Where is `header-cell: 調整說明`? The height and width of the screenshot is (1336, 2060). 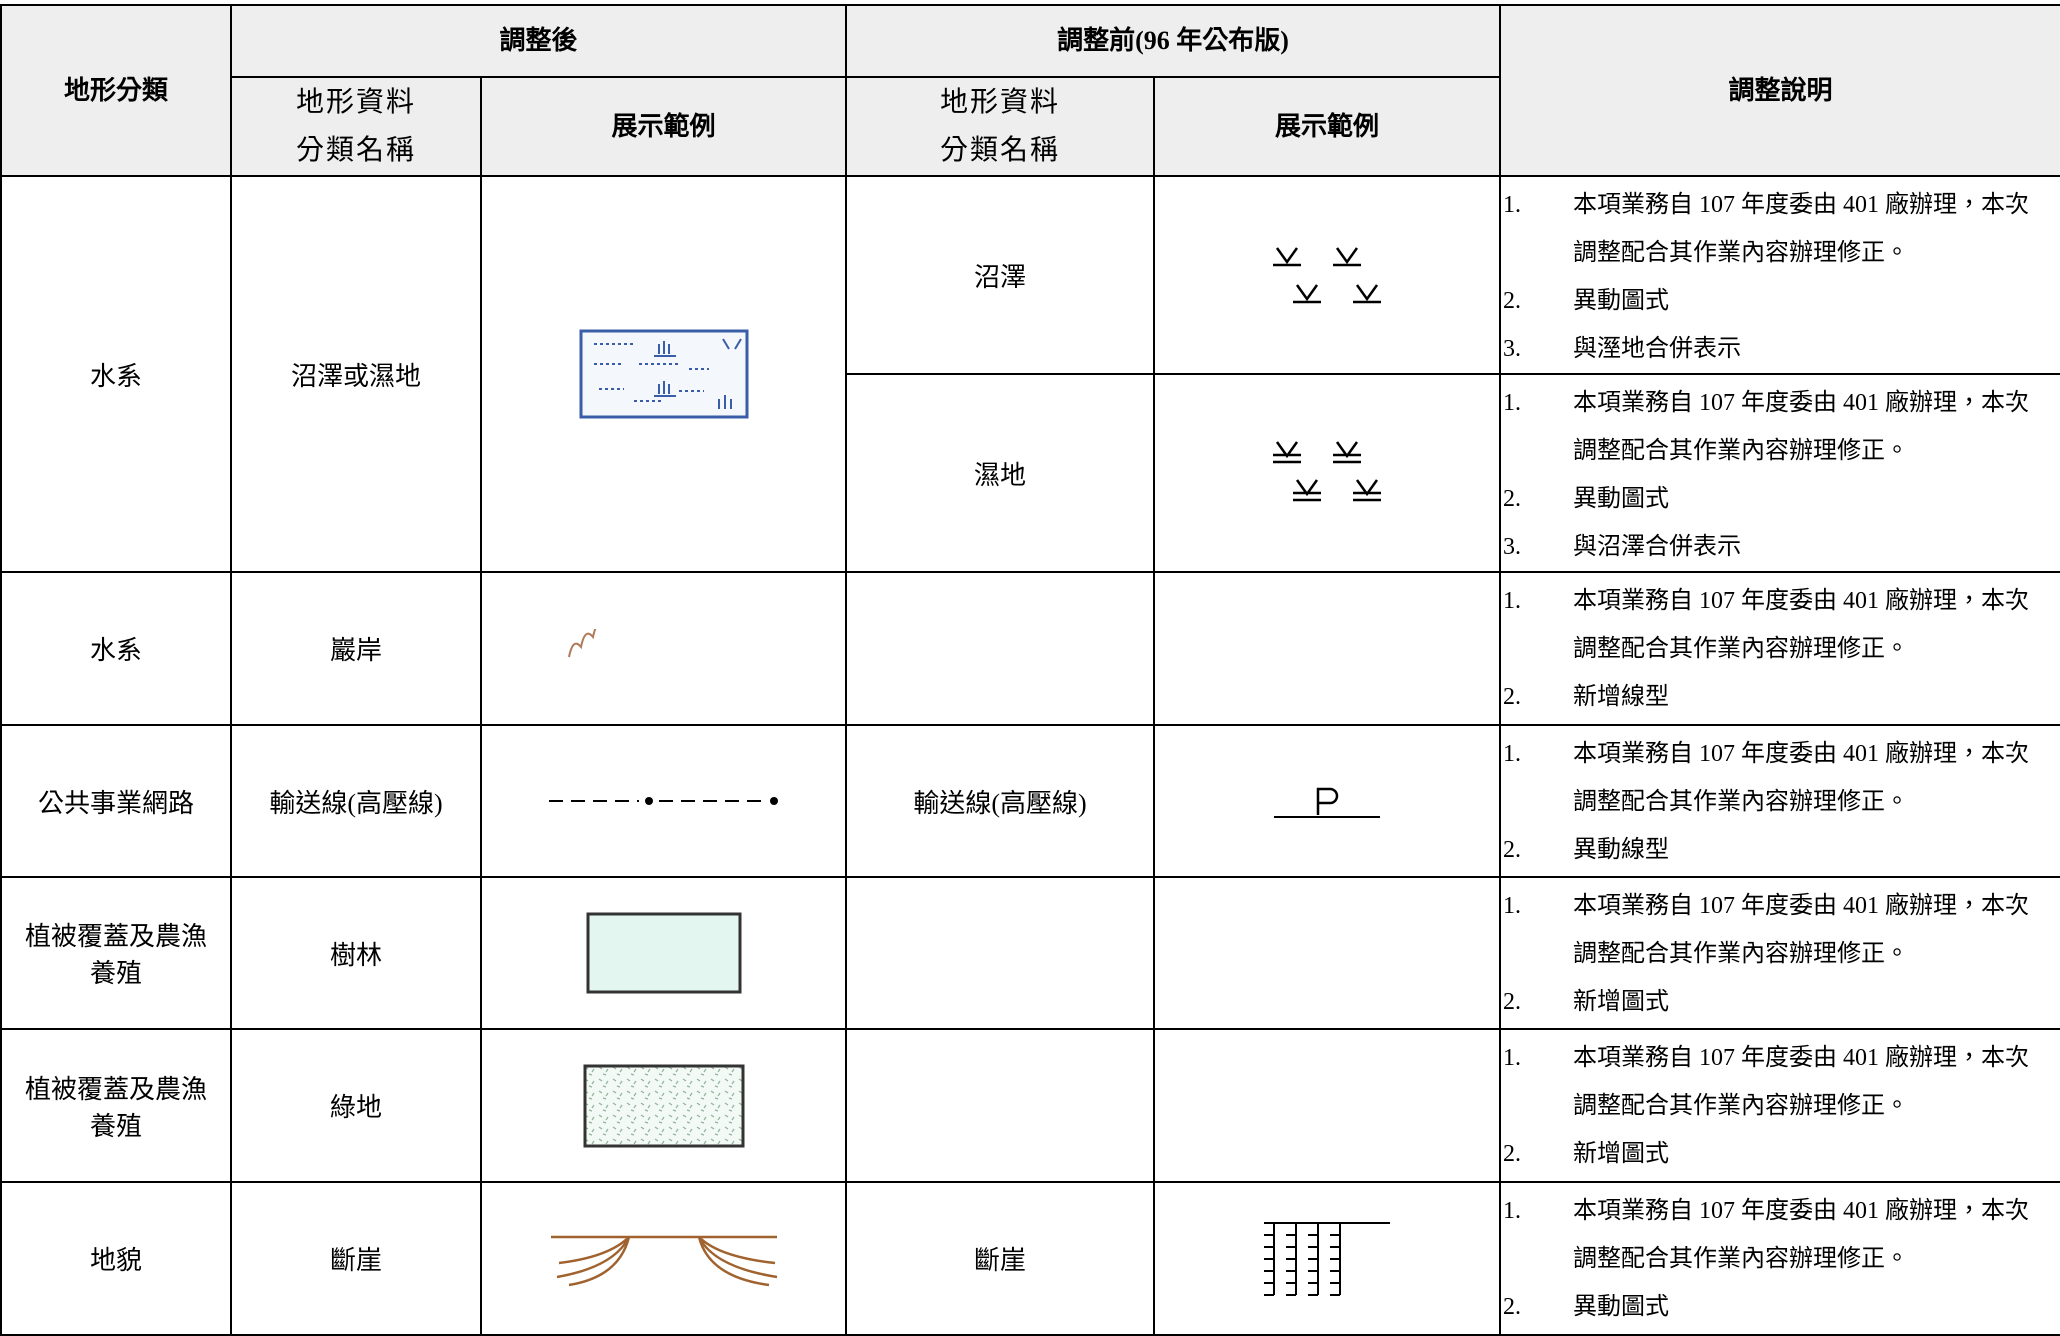
header-cell: 調整說明 is located at coordinates (1779, 90).